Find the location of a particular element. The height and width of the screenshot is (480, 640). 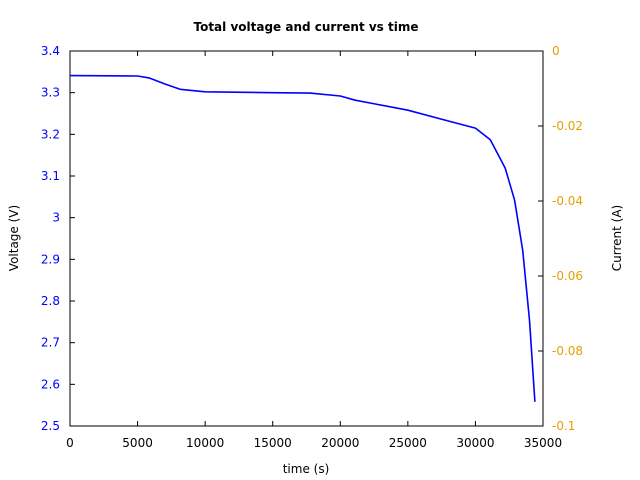

x-tick-label: 30000 is located at coordinates (475, 443).